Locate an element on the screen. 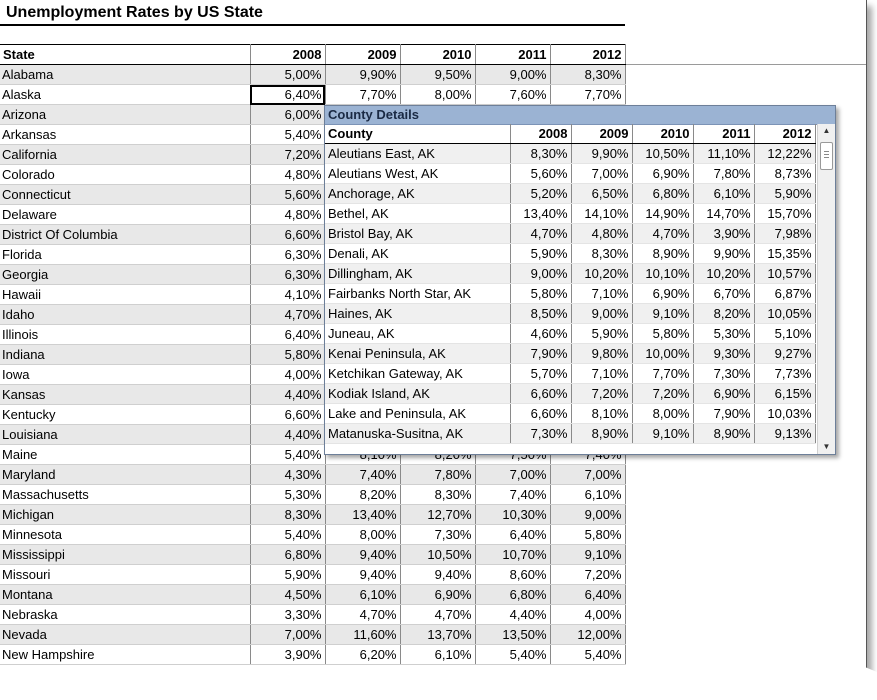 The height and width of the screenshot is (700, 877). row-label: Fairbanks North Star, AK is located at coordinates (418, 293).